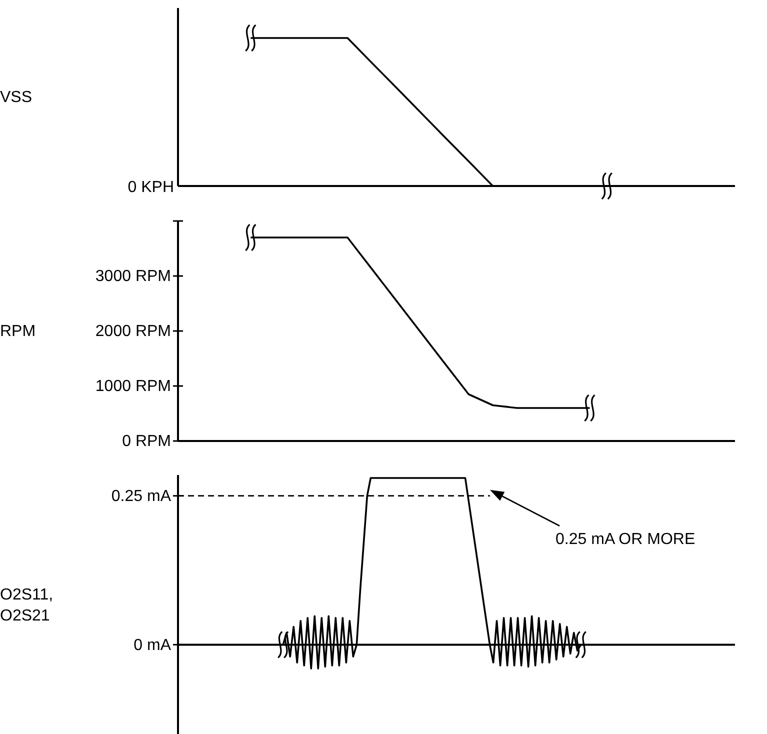 This screenshot has width=767, height=734. What do you see at coordinates (27, 605) in the screenshot?
I see `y-axis-title: O2S11, O2S21` at bounding box center [27, 605].